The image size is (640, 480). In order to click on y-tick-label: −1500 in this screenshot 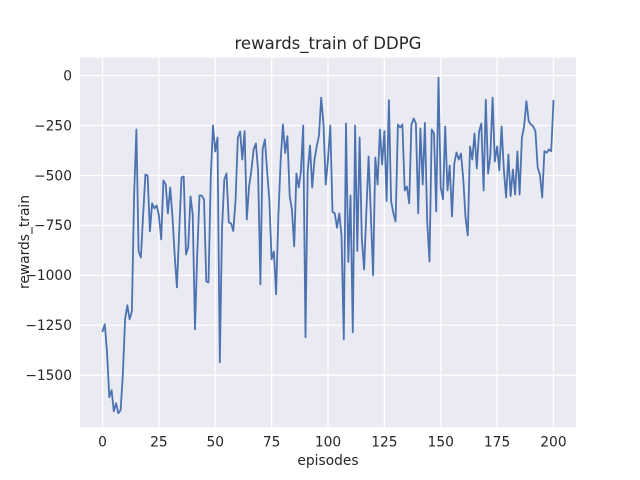, I will do `click(48, 376)`.